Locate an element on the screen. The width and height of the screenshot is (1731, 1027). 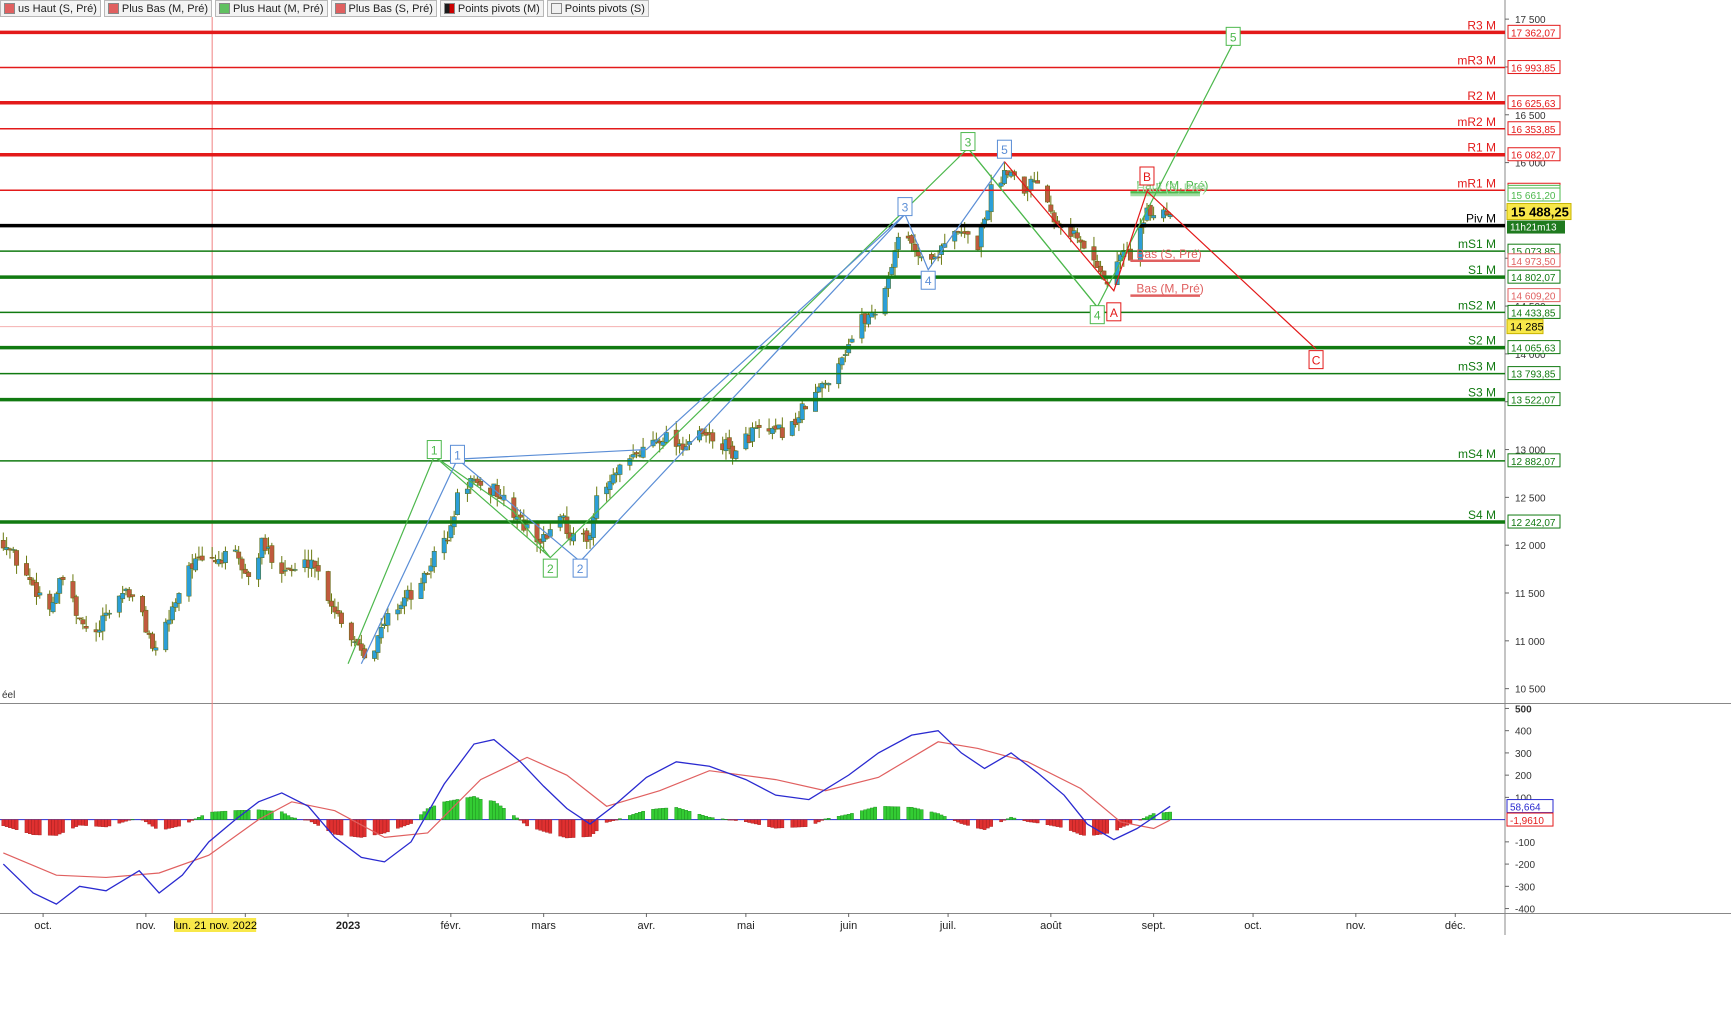
price-tick-label: 12 000 is located at coordinates (1530, 546).